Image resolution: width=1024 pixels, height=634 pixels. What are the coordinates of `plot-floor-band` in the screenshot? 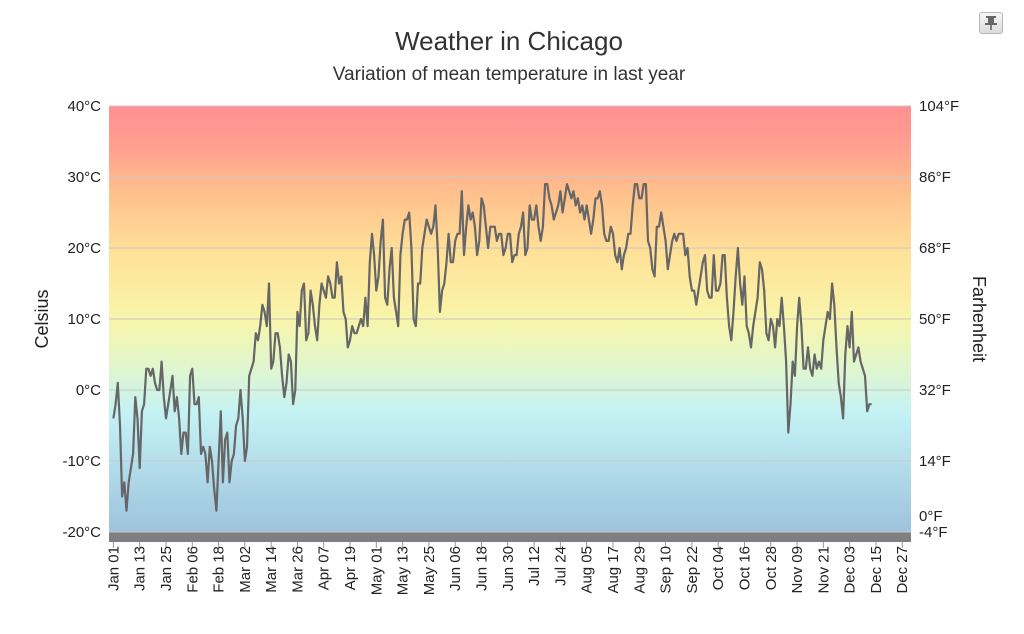 It's located at (510, 537).